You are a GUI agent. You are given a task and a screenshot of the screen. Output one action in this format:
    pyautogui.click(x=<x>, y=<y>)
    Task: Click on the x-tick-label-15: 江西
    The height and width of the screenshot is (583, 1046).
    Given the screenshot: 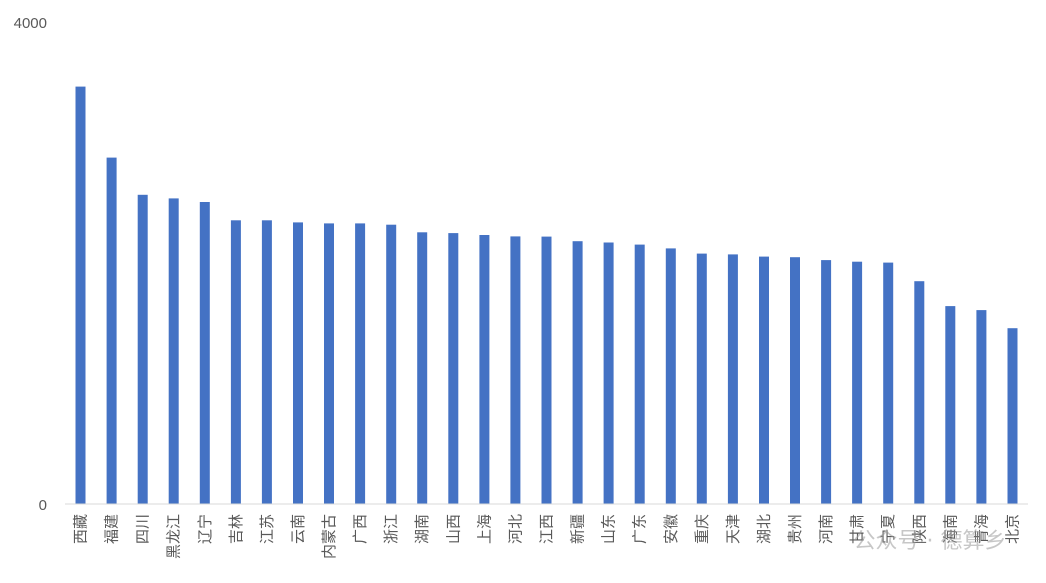 What is the action you would take?
    pyautogui.click(x=547, y=529)
    